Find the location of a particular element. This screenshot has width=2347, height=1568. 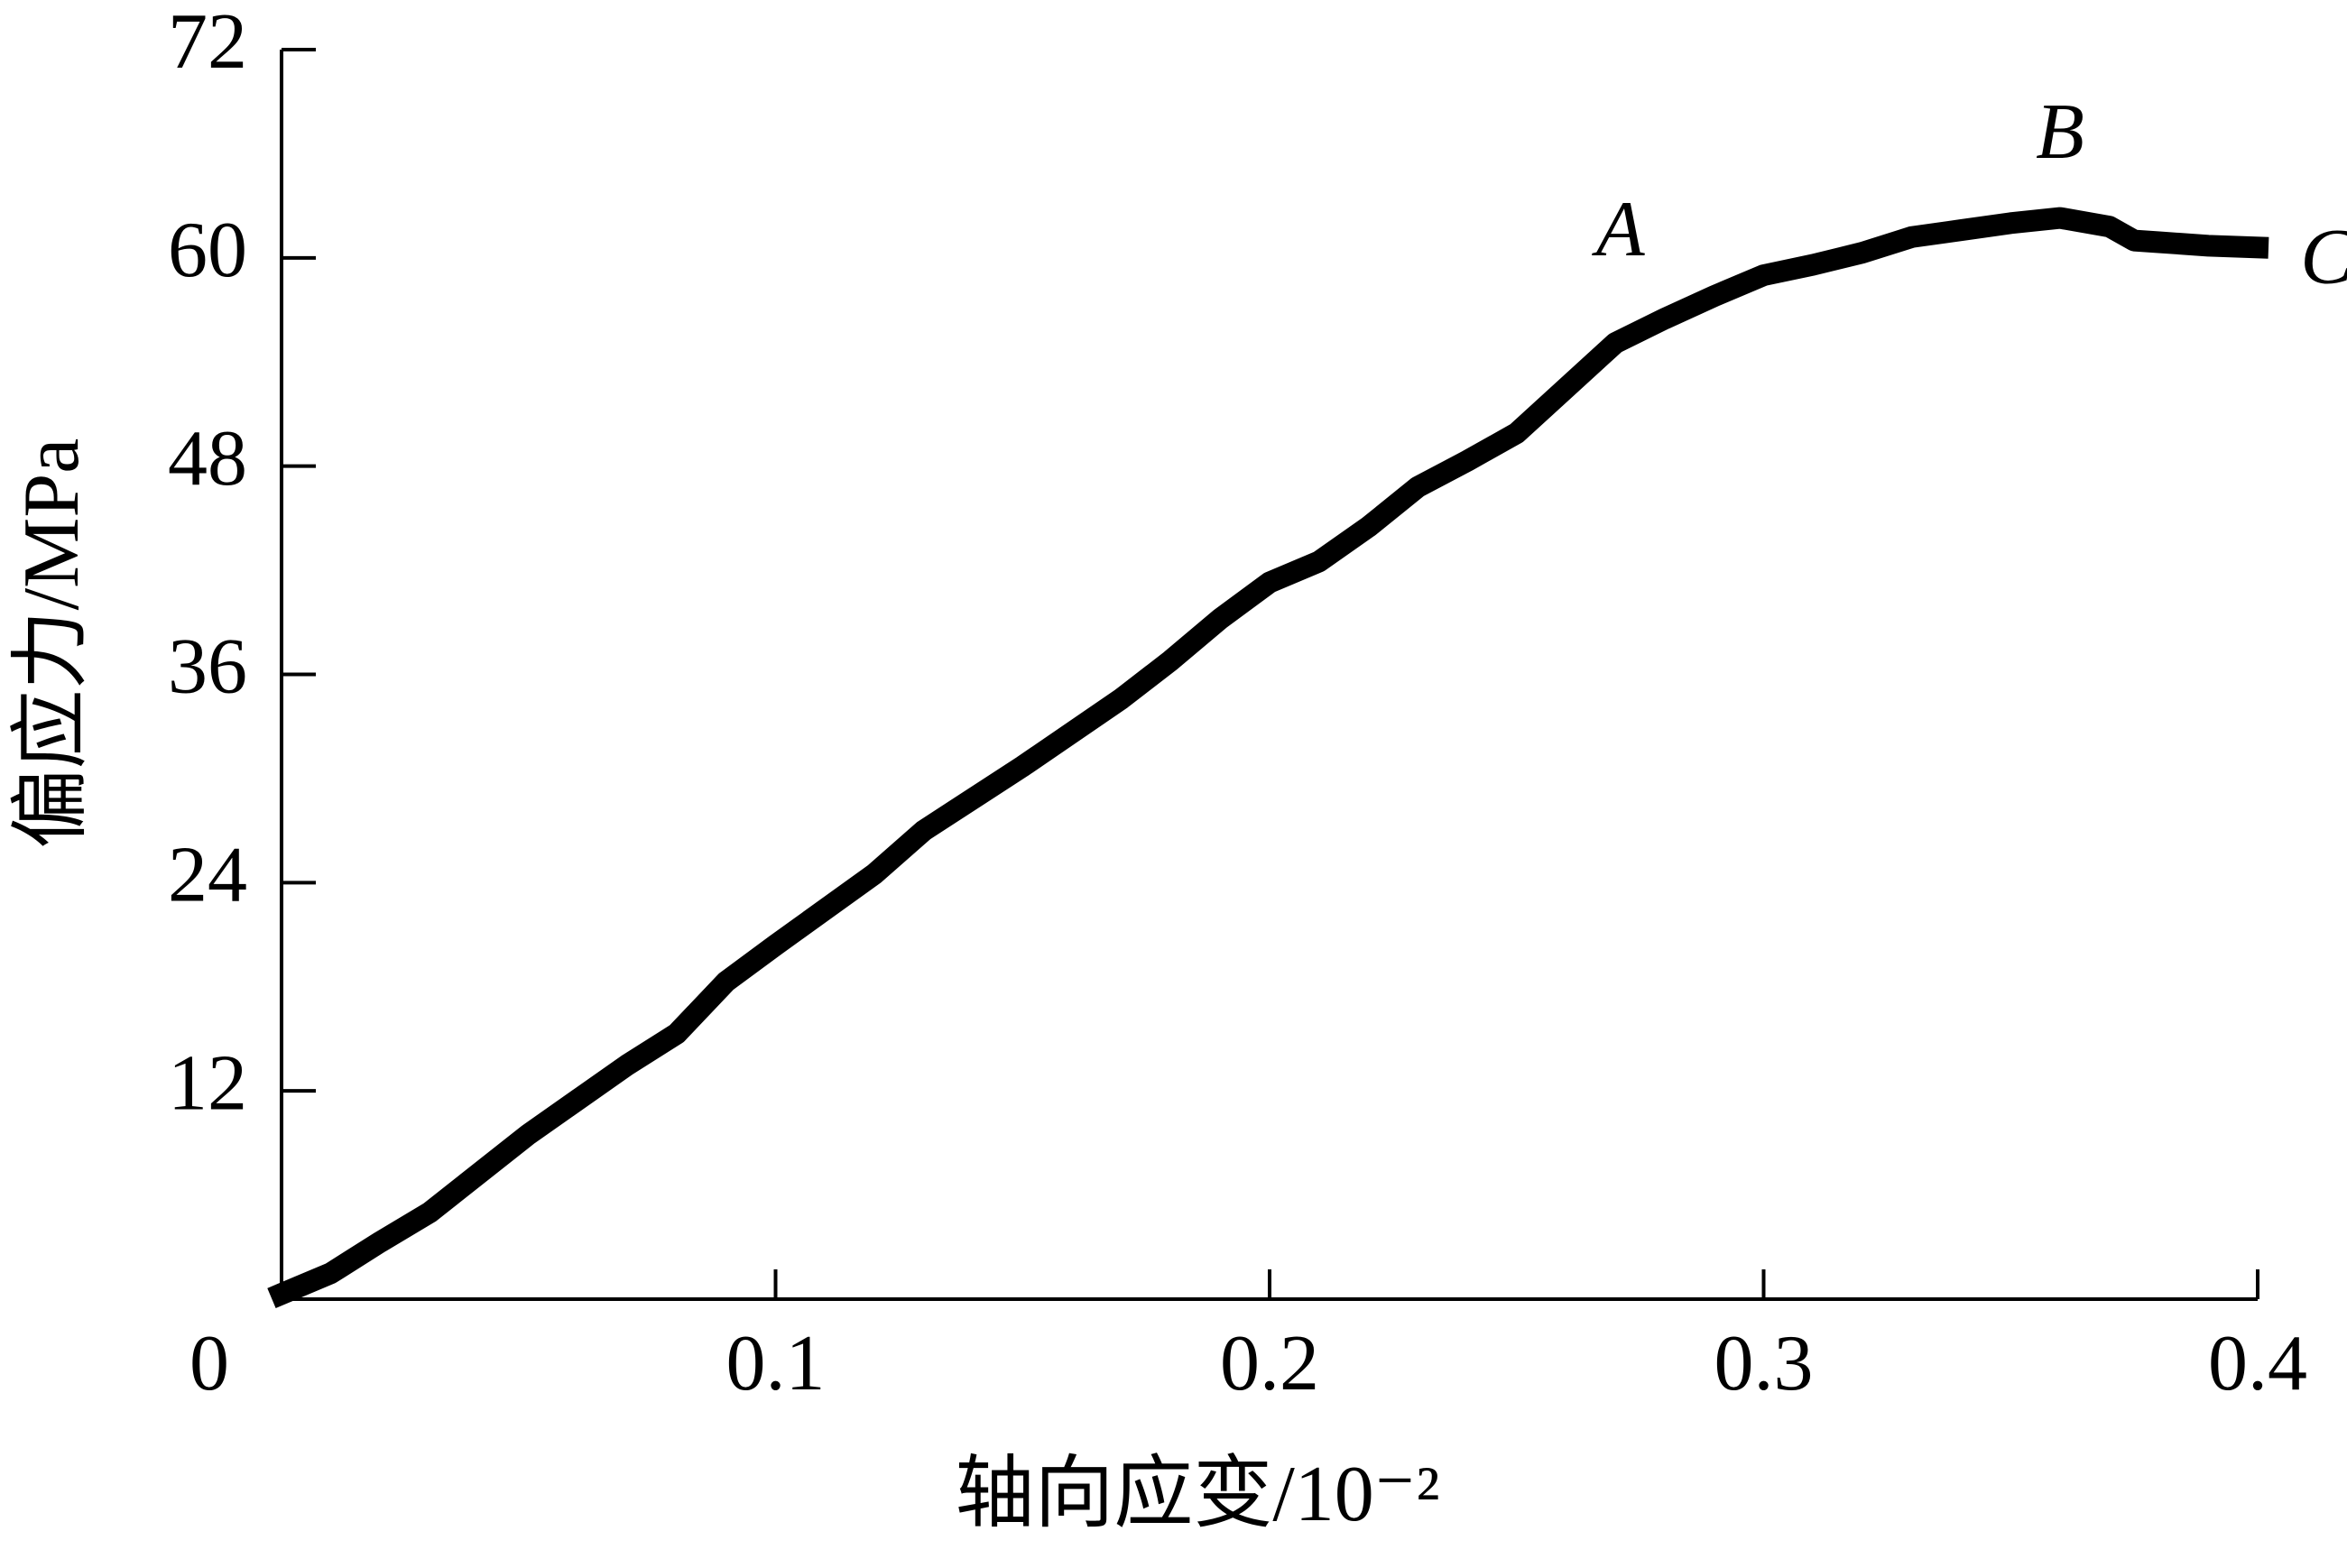

x-tick-label: 0 is located at coordinates (209, 1363).